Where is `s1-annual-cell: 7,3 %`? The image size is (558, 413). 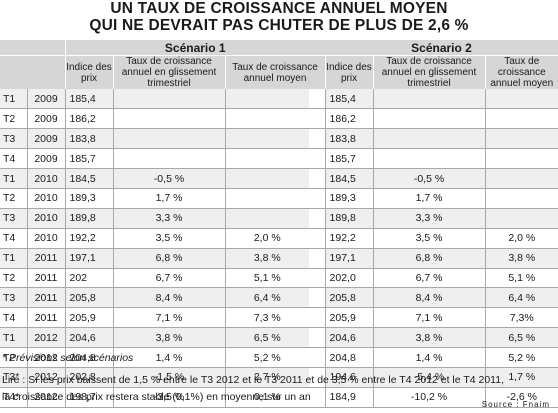 s1-annual-cell: 7,3 % is located at coordinates (266, 318).